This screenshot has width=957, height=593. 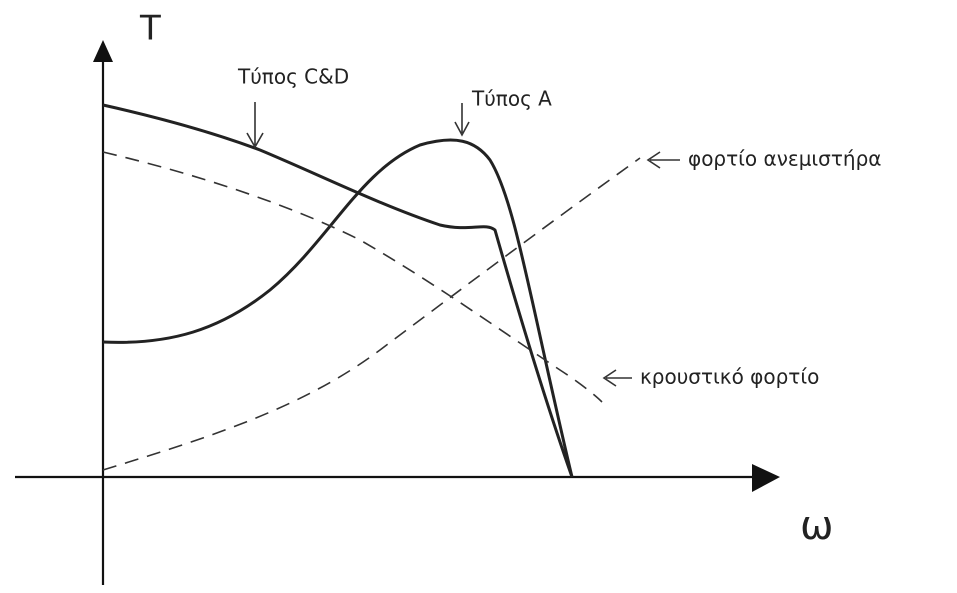 What do you see at coordinates (511, 99) in the screenshot?
I see `label-type-a: Τύπος Α` at bounding box center [511, 99].